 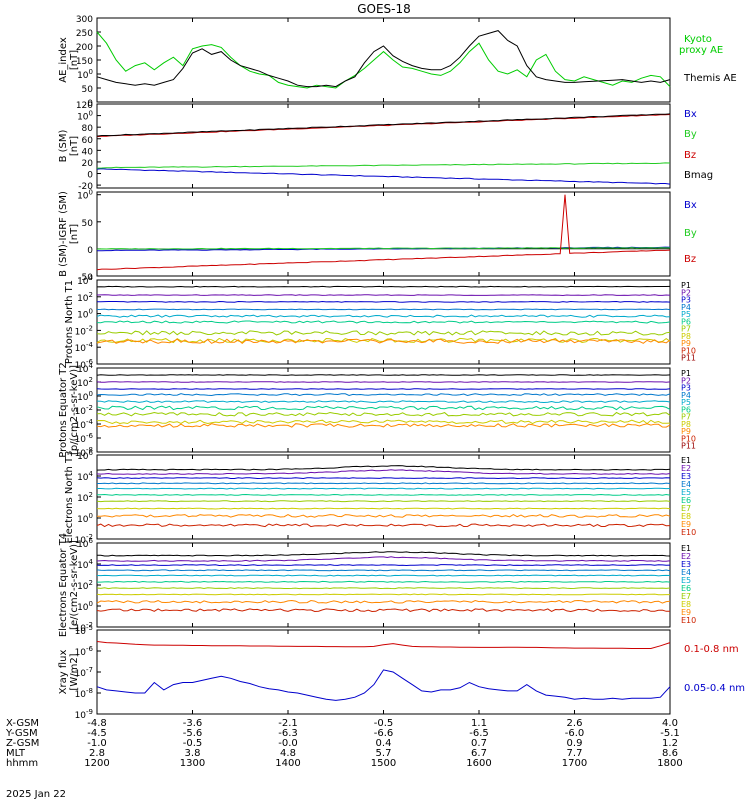 What do you see at coordinates (84, 48) in the screenshot?
I see `y-tick-label: 200` at bounding box center [84, 48].